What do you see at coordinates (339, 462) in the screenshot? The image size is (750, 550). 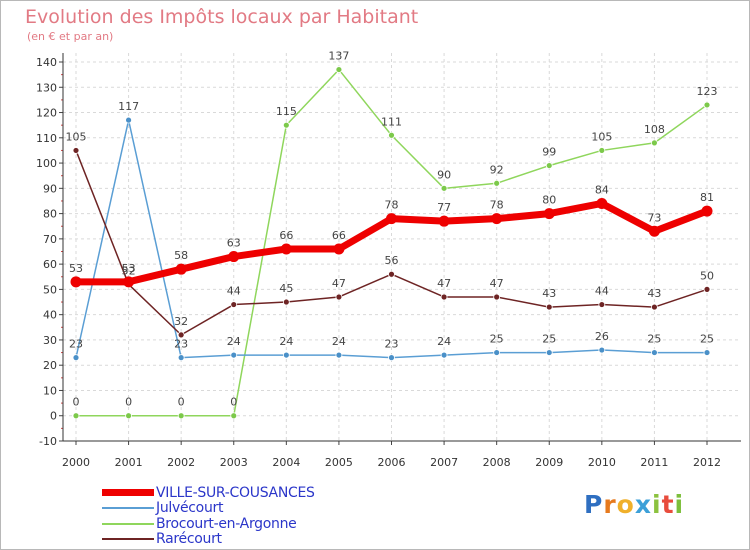 I see `x-tick-label: 2005` at bounding box center [339, 462].